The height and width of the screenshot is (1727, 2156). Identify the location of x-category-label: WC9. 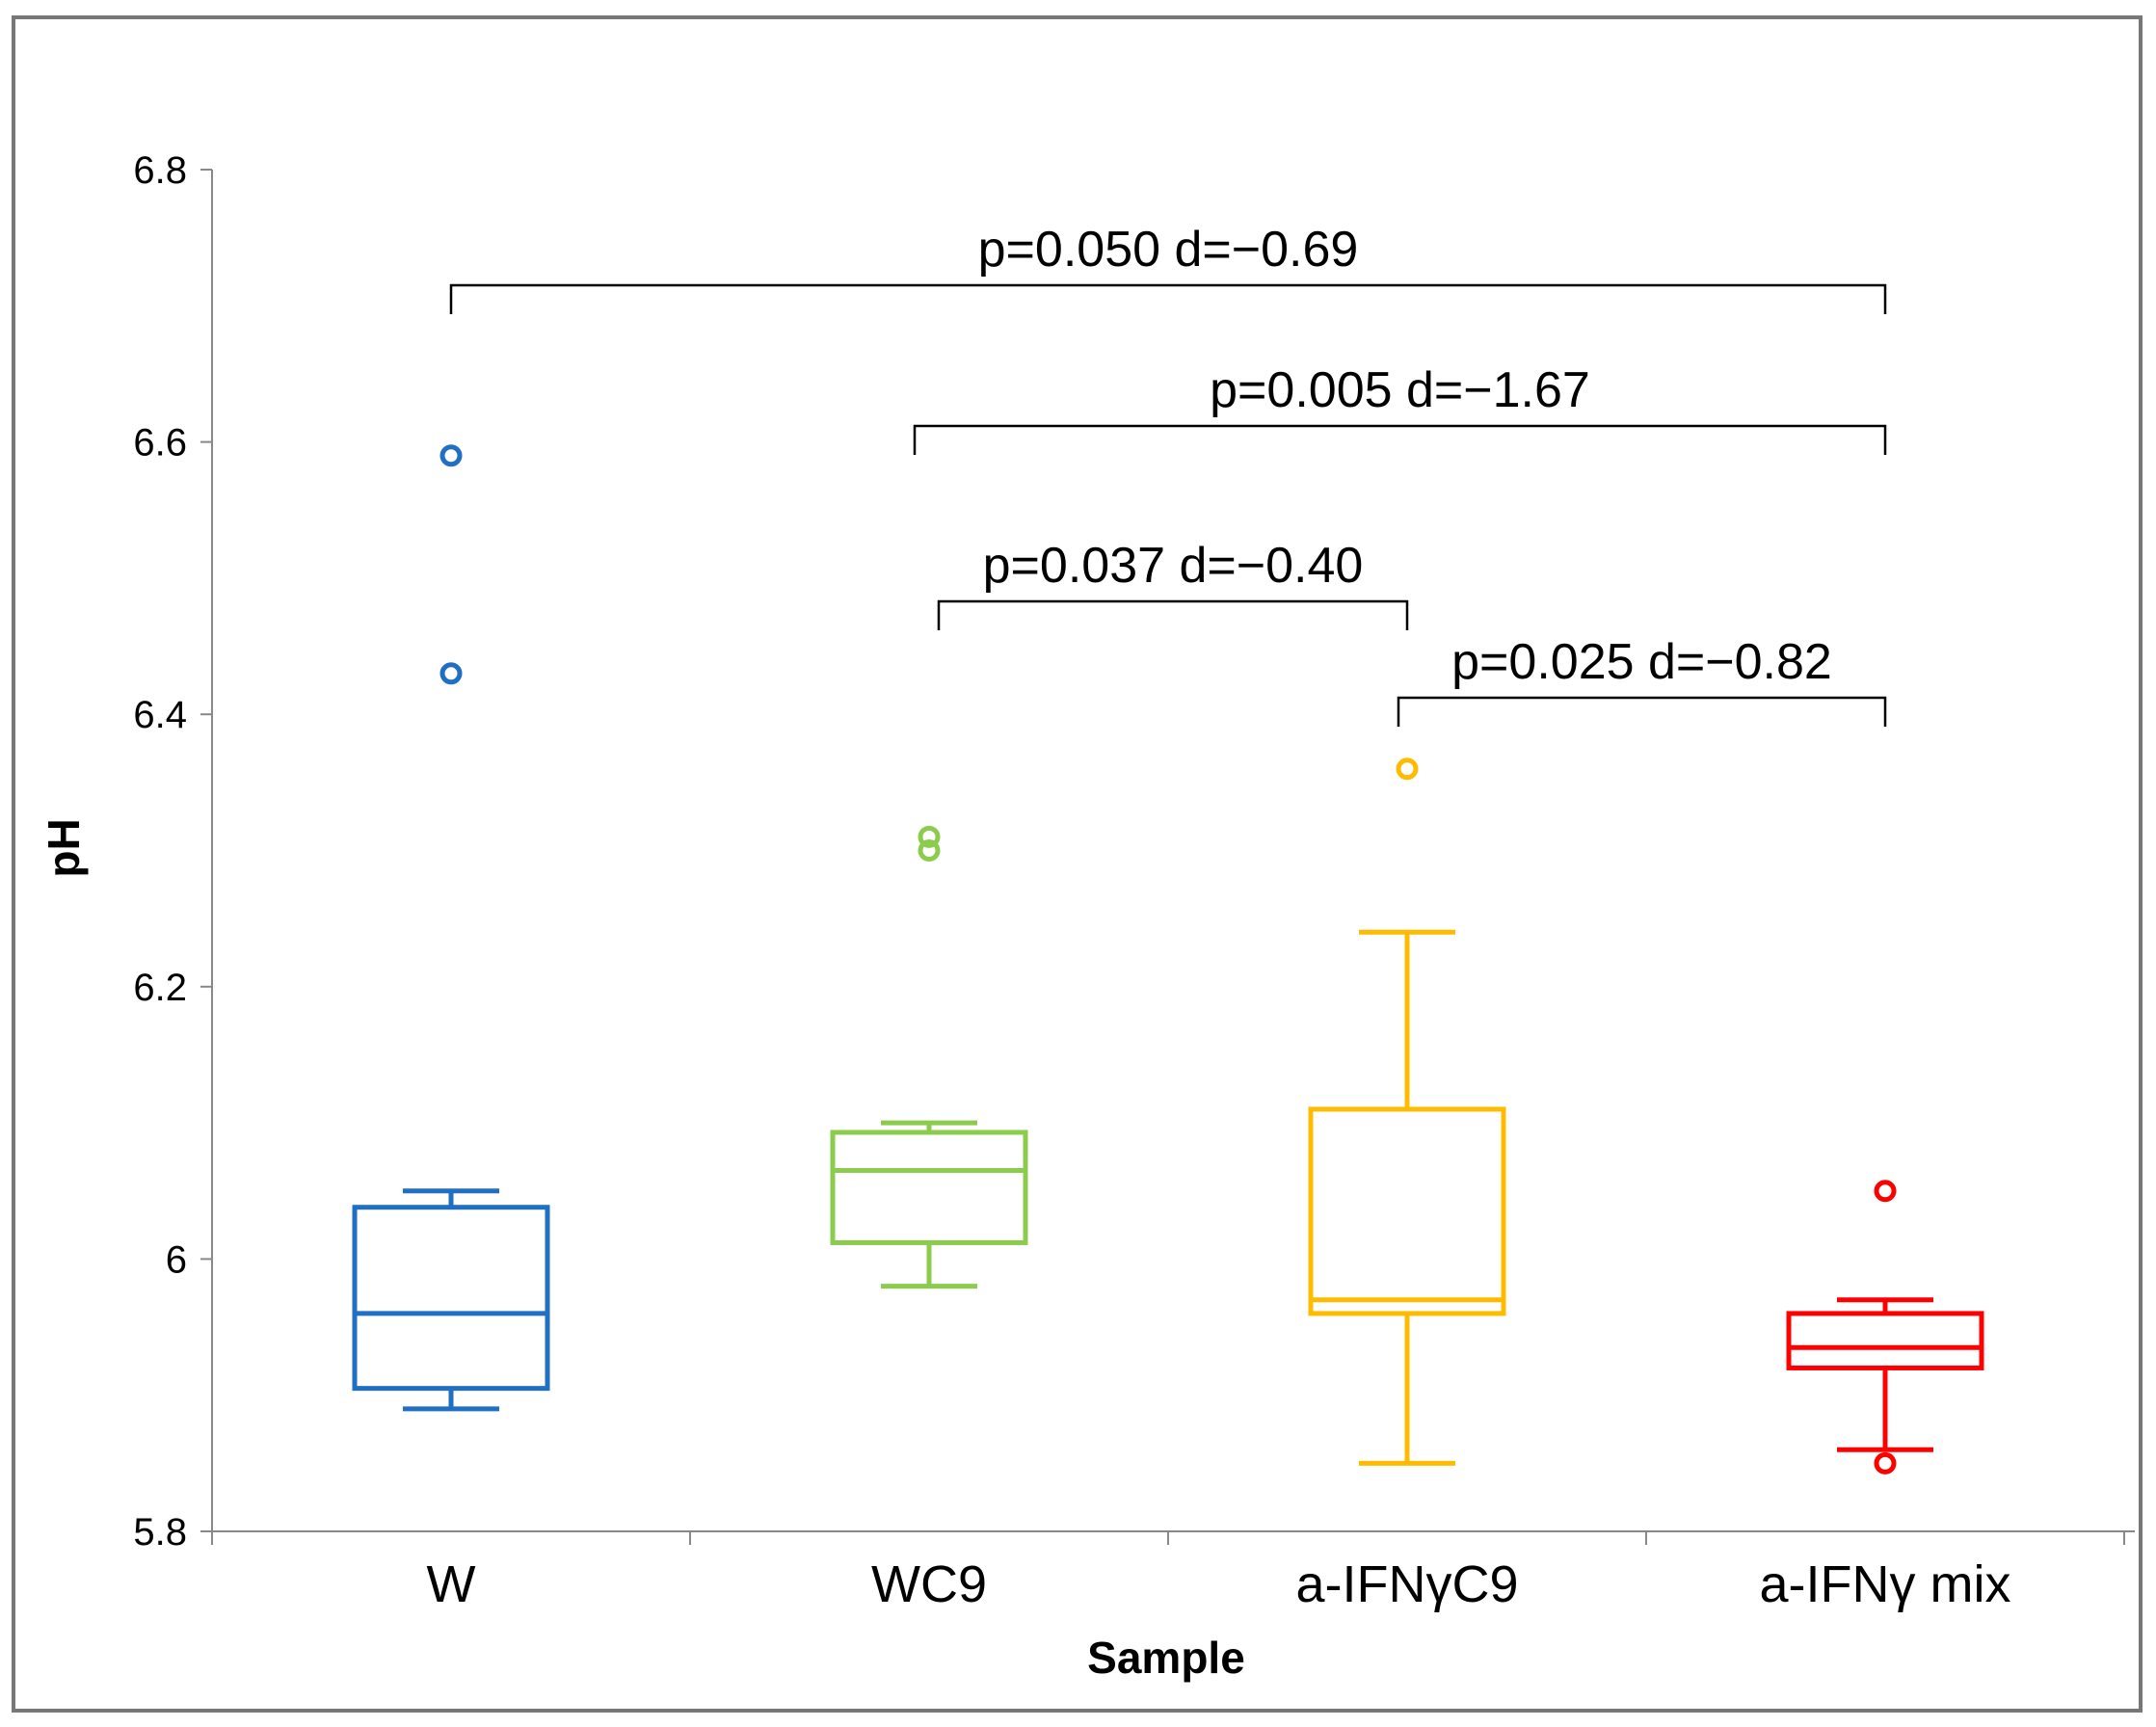
(929, 1584).